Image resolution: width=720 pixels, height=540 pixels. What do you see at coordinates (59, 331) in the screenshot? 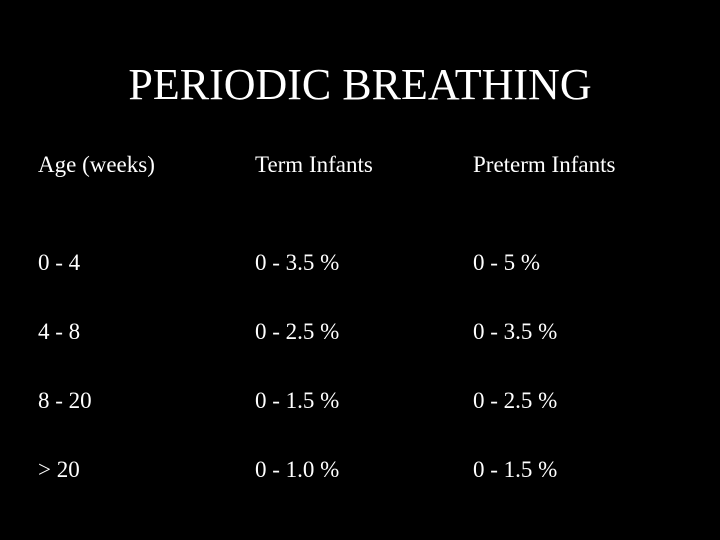
I see `table-cell: 4 - 8` at bounding box center [59, 331].